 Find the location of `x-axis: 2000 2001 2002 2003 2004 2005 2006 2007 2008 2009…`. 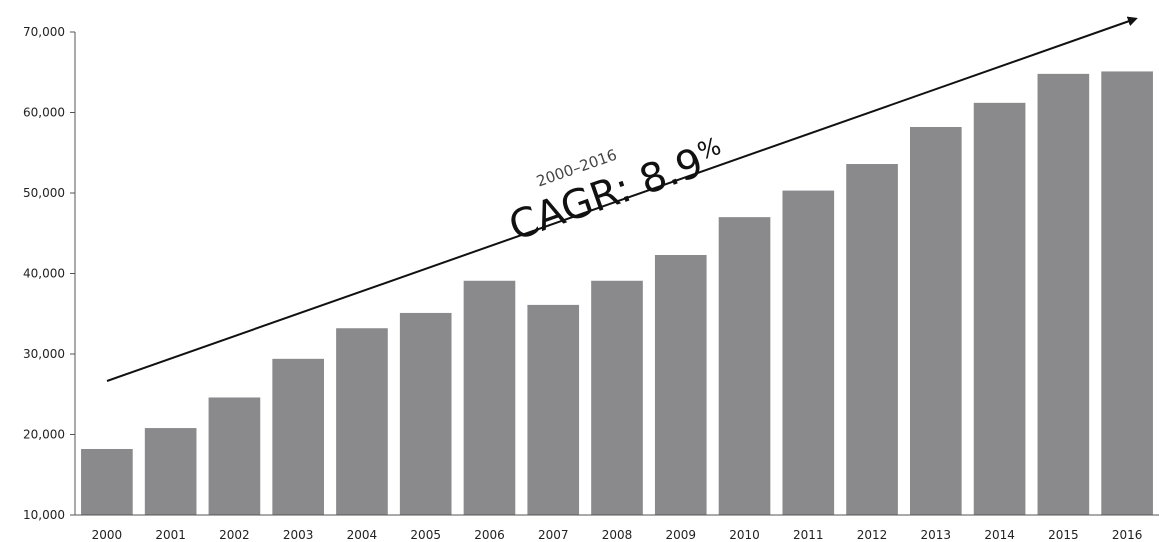

x-axis: 2000 2001 2002 2003 2004 2005 2006 2007 2008 2009… is located at coordinates (617, 528).